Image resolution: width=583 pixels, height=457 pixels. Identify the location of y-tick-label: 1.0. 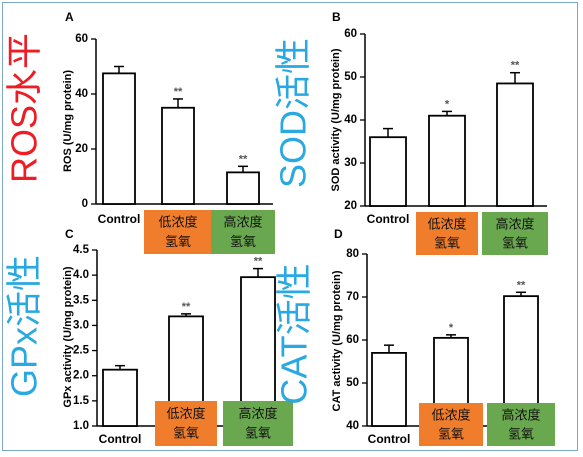
(81, 426).